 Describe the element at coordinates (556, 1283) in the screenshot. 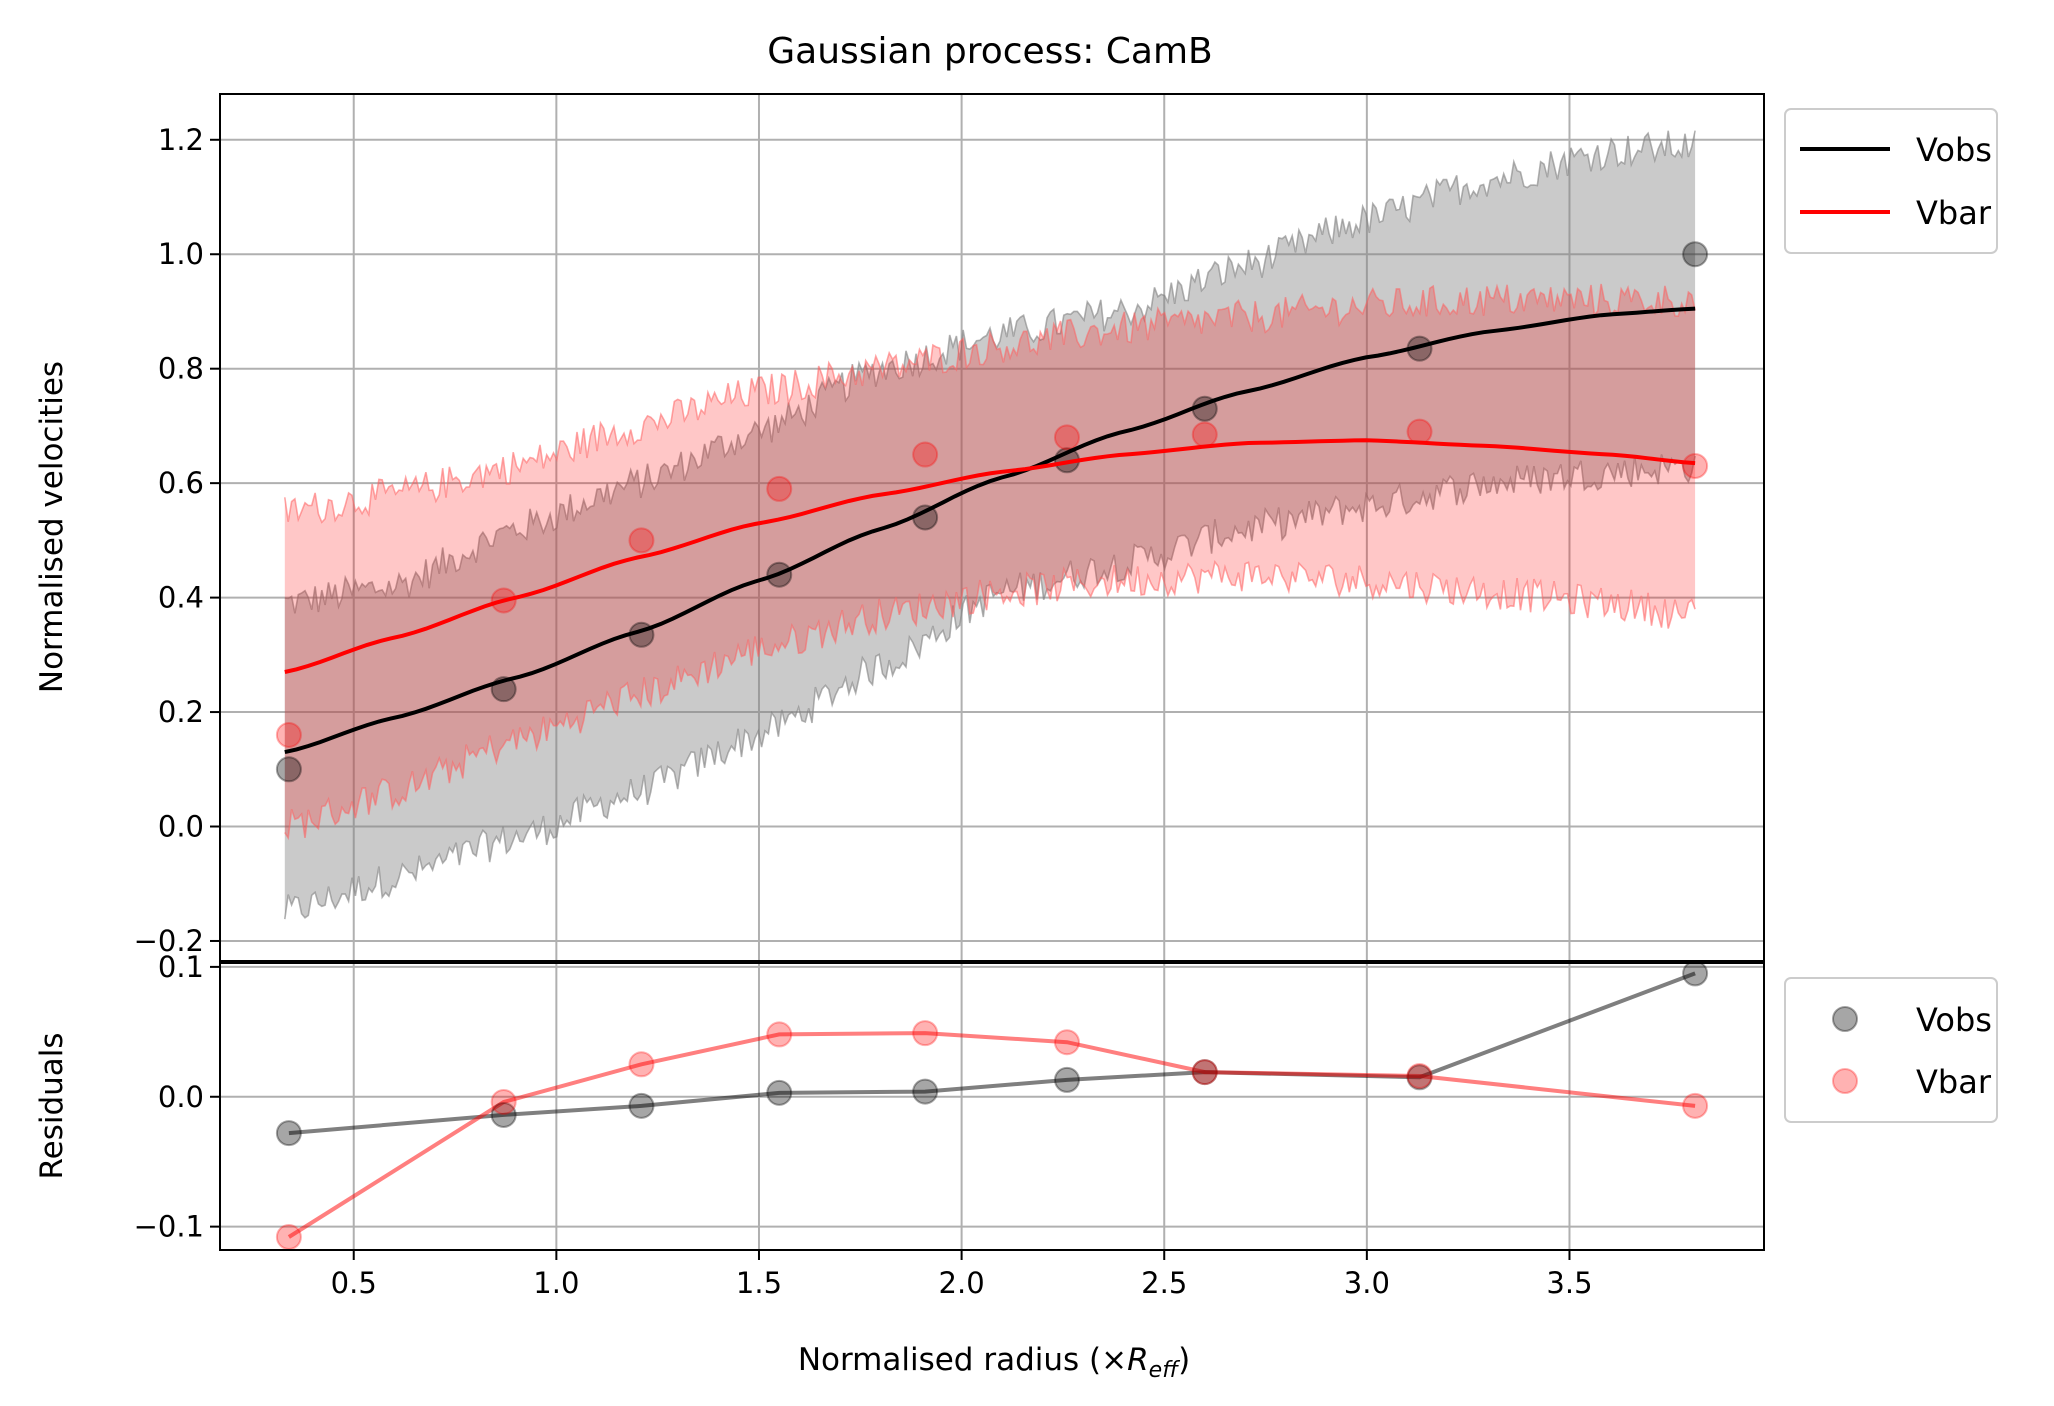

I see `x-tick-label: 1.0` at that location.